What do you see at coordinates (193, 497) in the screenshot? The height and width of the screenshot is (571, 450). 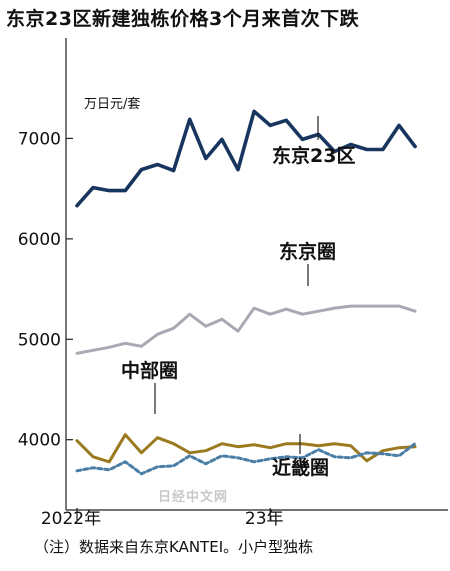 I see `watermark-text: 日经中文网` at bounding box center [193, 497].